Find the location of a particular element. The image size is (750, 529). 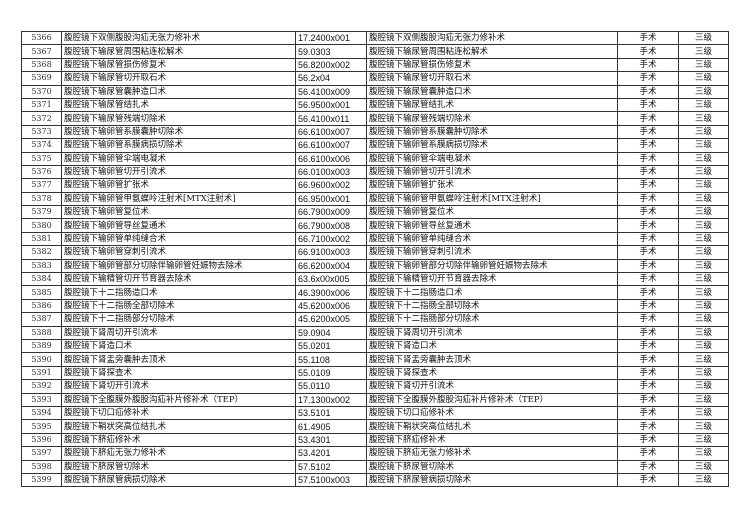

row-number: 5381 is located at coordinates (41, 239).